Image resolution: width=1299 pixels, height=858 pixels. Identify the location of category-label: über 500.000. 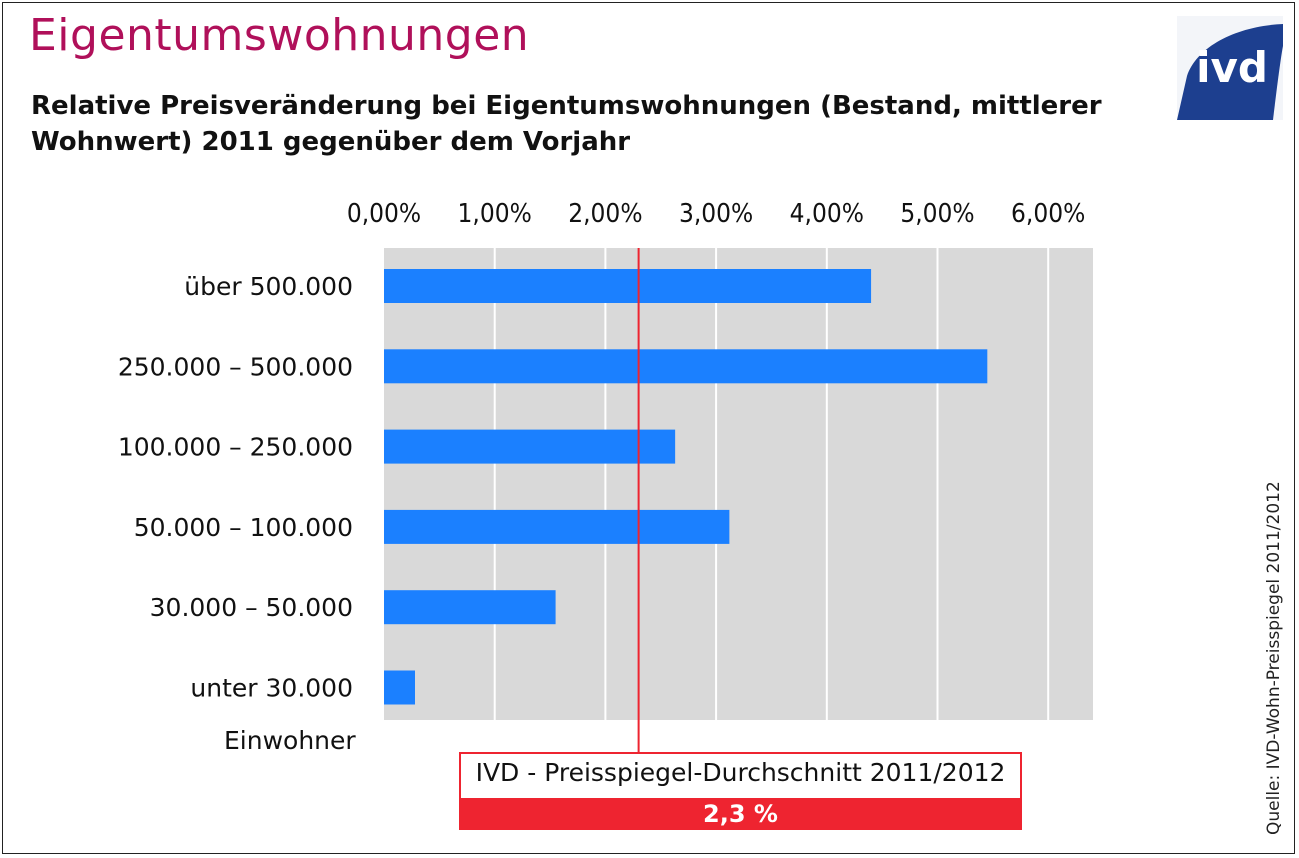
(268, 286).